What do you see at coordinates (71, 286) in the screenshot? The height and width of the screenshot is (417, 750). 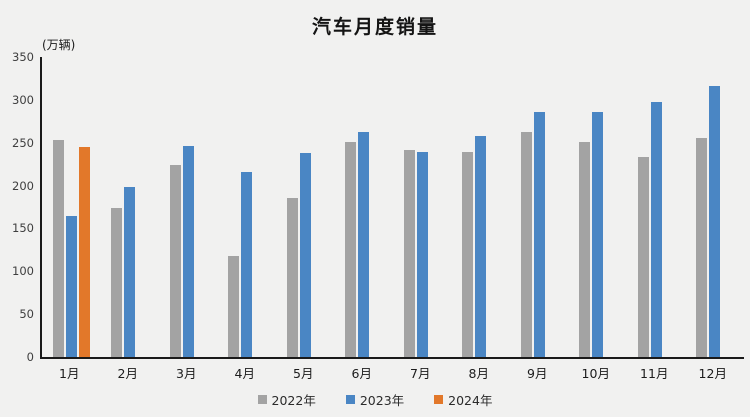 I see `bar-2023年-1月` at bounding box center [71, 286].